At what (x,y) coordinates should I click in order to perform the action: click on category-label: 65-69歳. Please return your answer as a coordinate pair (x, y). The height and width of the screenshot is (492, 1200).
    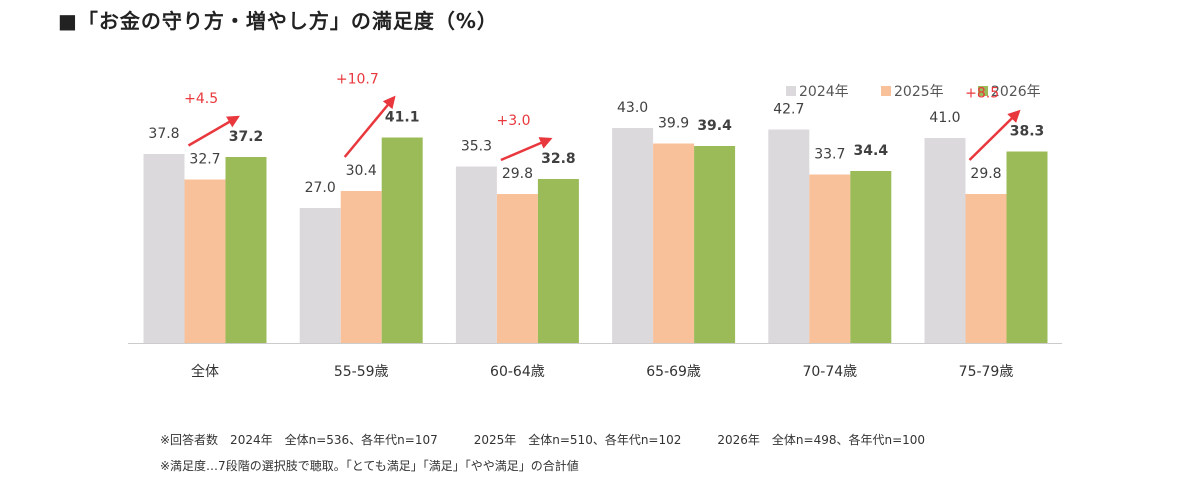
    Looking at the image, I should click on (673, 372).